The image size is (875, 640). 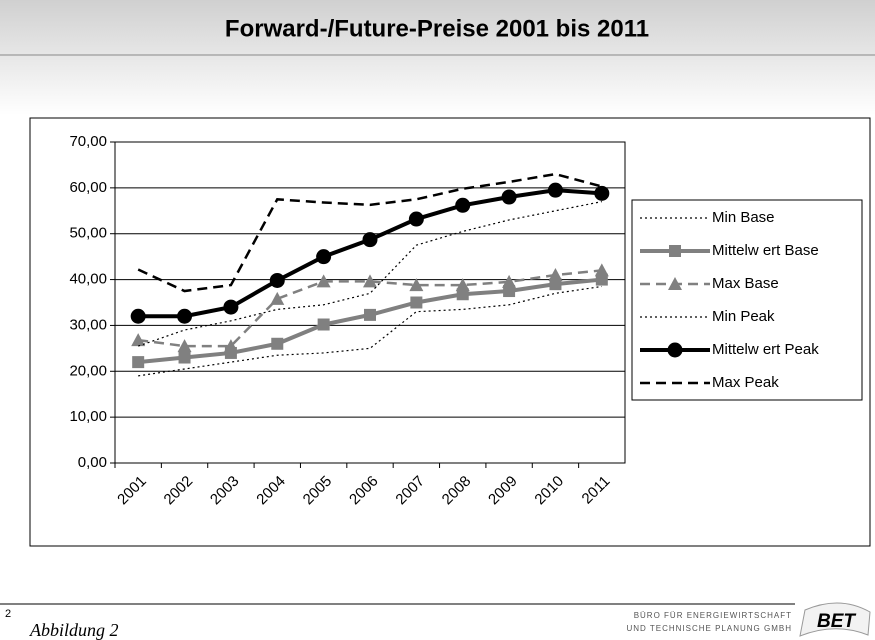 What do you see at coordinates (88, 324) in the screenshot?
I see `y-tick-label: 30,00` at bounding box center [88, 324].